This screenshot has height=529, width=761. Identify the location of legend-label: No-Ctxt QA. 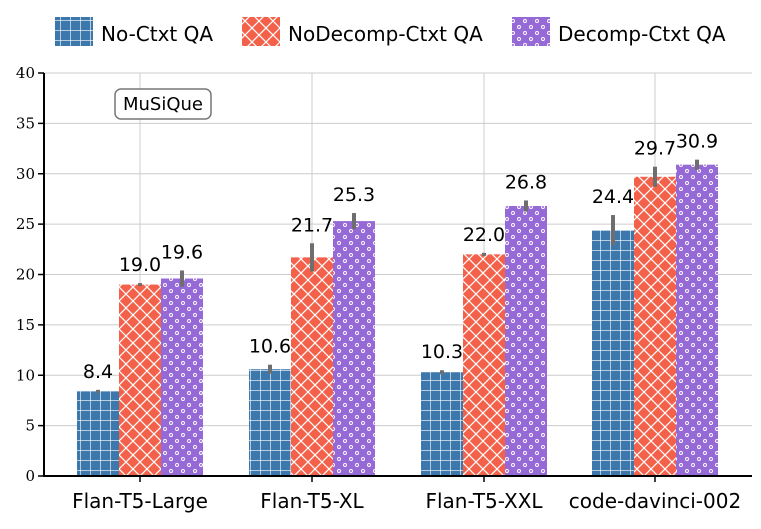
(157, 34).